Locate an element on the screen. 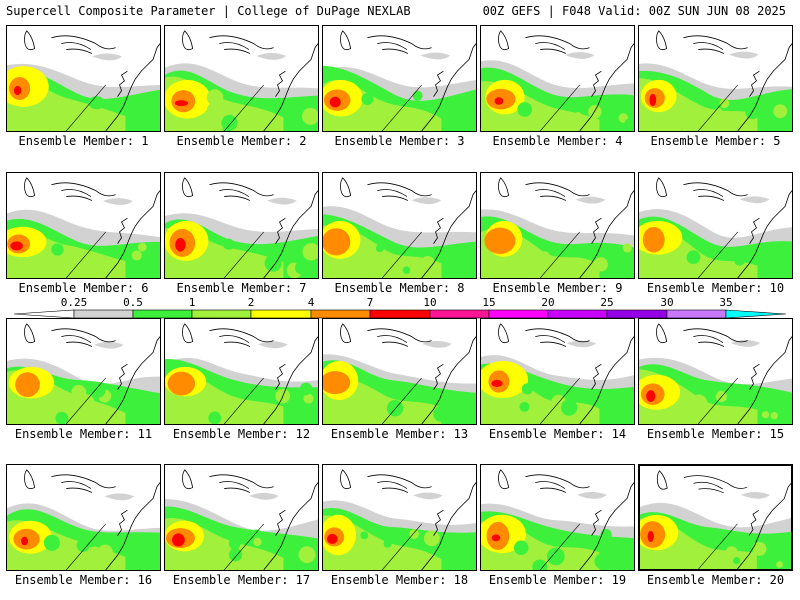 The height and width of the screenshot is (600, 800). ensemble-member-label: Ensemble Member: 14 is located at coordinates (557, 434).